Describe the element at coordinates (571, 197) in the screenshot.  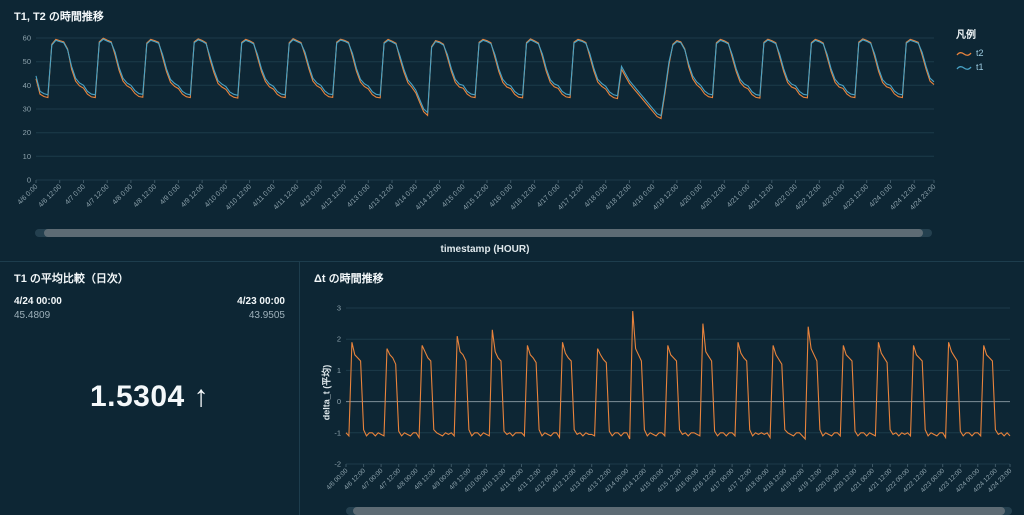
I see `svg-text: 4/17 12:00` at that location.